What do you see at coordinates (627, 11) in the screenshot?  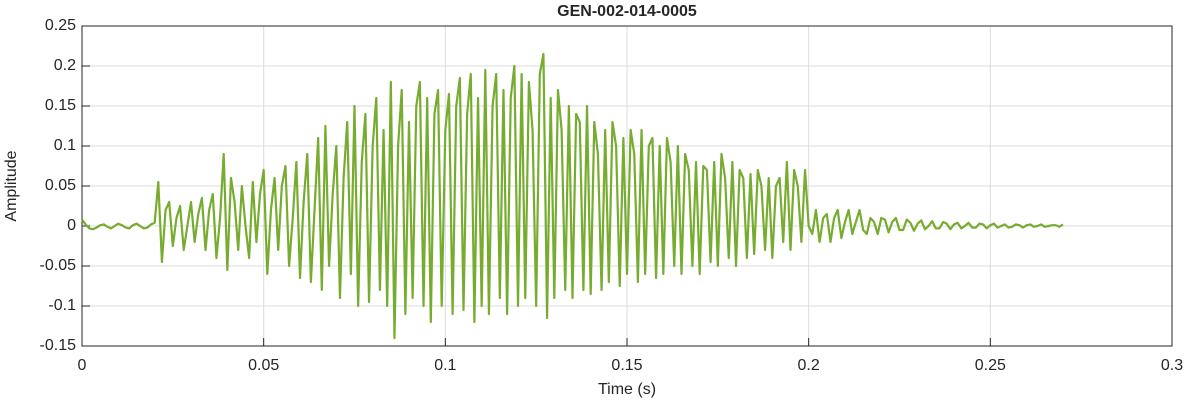 I see `chart-title: GEN-002-014-0005` at bounding box center [627, 11].